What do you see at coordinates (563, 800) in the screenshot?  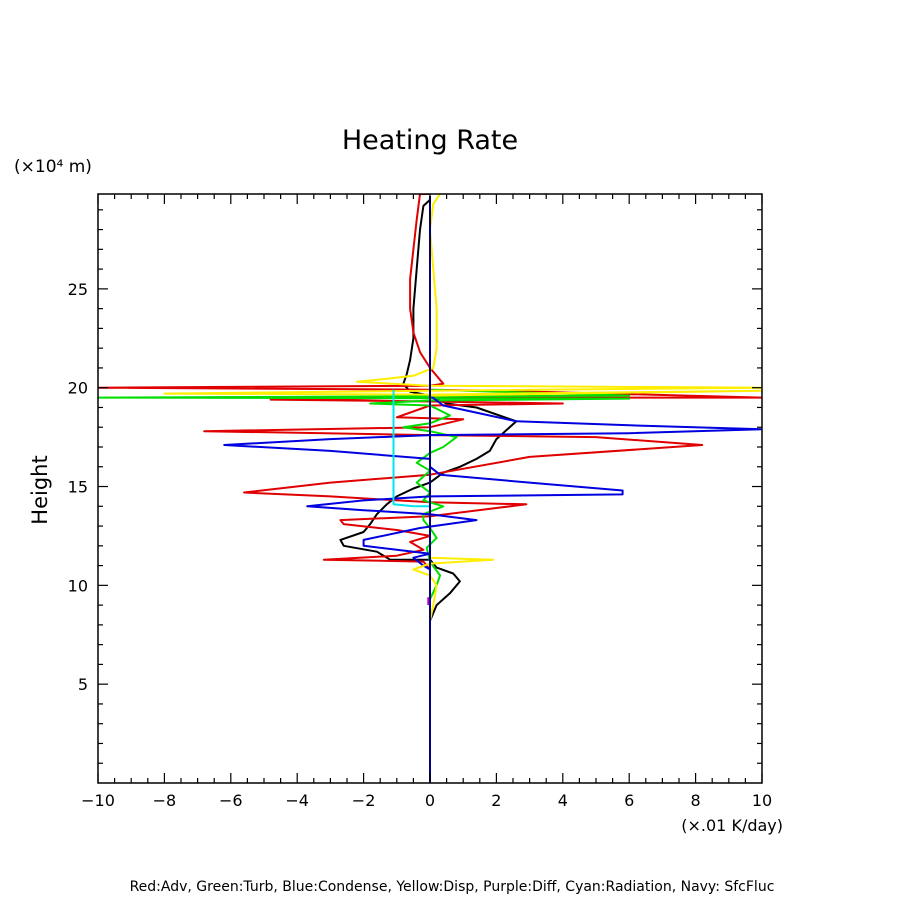 I see `x-tick-label: 4` at bounding box center [563, 800].